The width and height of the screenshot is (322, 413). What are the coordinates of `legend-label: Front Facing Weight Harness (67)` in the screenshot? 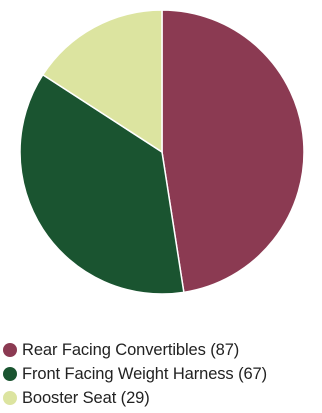 It's located at (145, 373).